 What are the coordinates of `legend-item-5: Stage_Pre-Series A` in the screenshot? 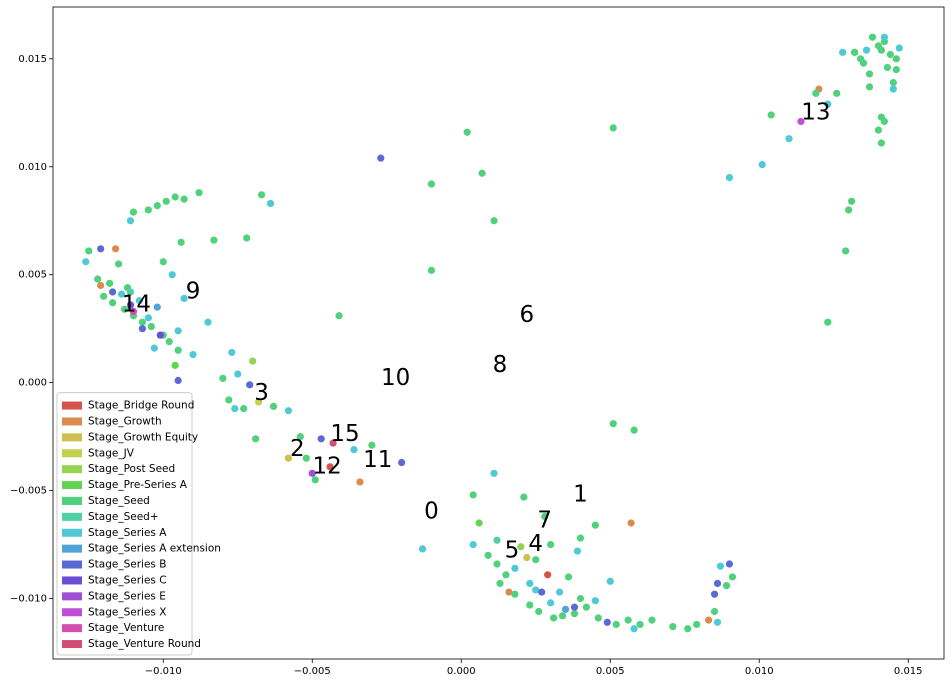 It's located at (125, 485).